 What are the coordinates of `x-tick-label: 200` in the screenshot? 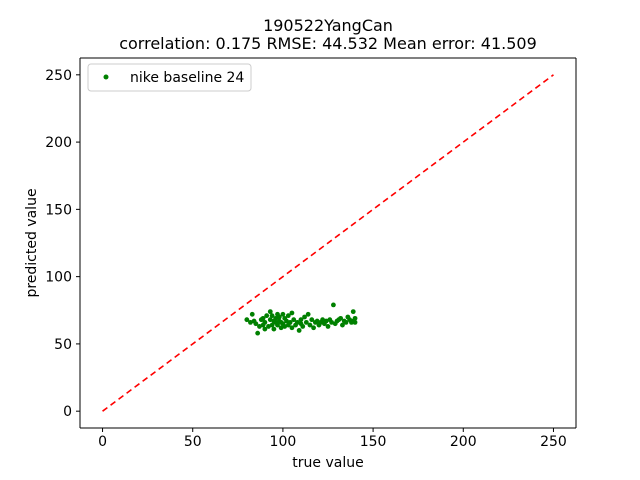 It's located at (463, 442).